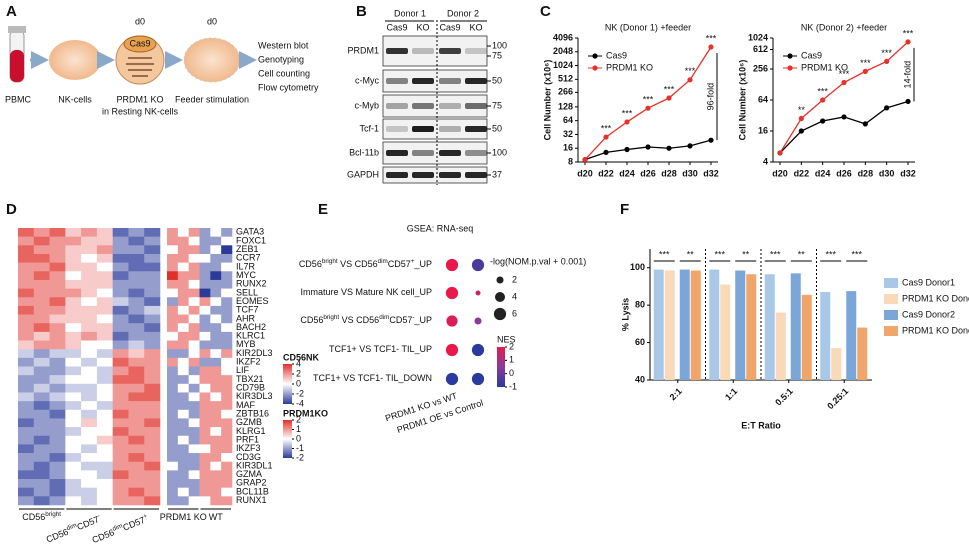  What do you see at coordinates (568, 148) in the screenshot?
I see `y-tick-label: 16` at bounding box center [568, 148].